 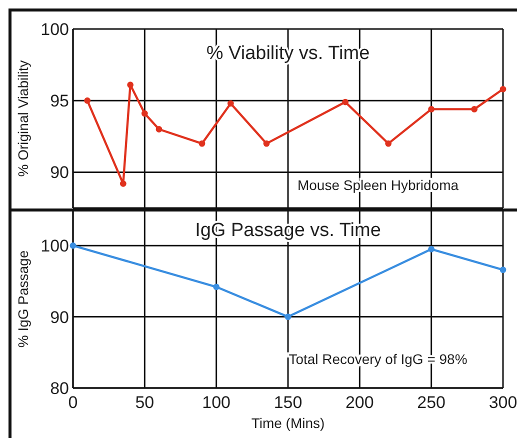 What do you see at coordinates (144, 402) in the screenshot?
I see `x-tick-label: 50` at bounding box center [144, 402].